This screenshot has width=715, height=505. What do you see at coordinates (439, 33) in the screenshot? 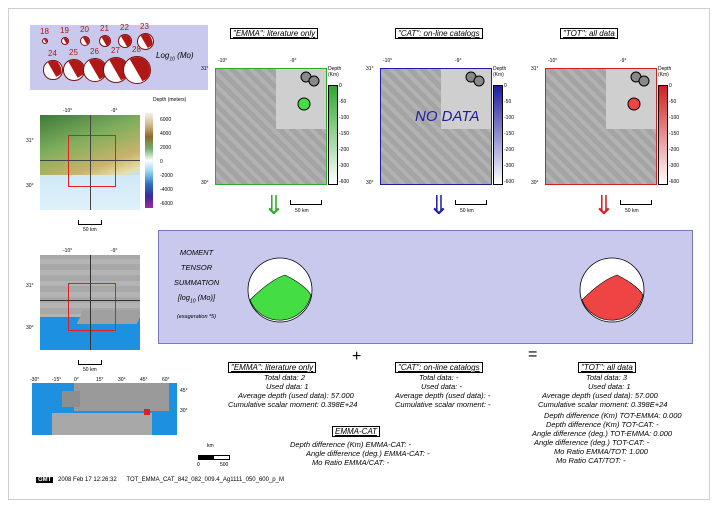
I see `panel-title: "CAT": on-line catalogs` at bounding box center [439, 33].